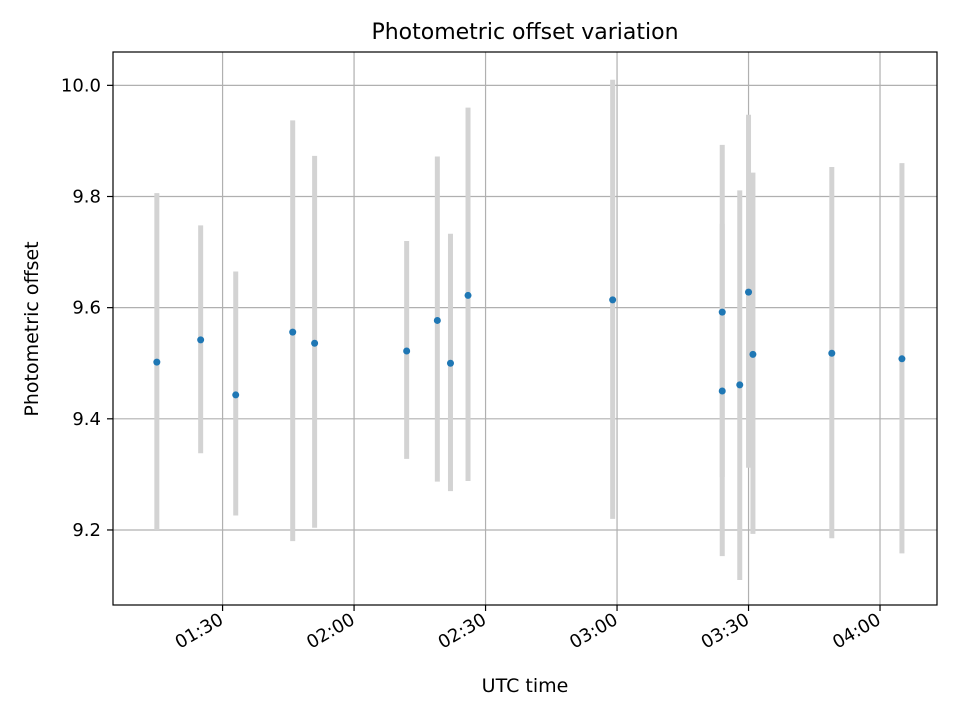  I want to click on x-axis-label: UTC time, so click(525, 686).